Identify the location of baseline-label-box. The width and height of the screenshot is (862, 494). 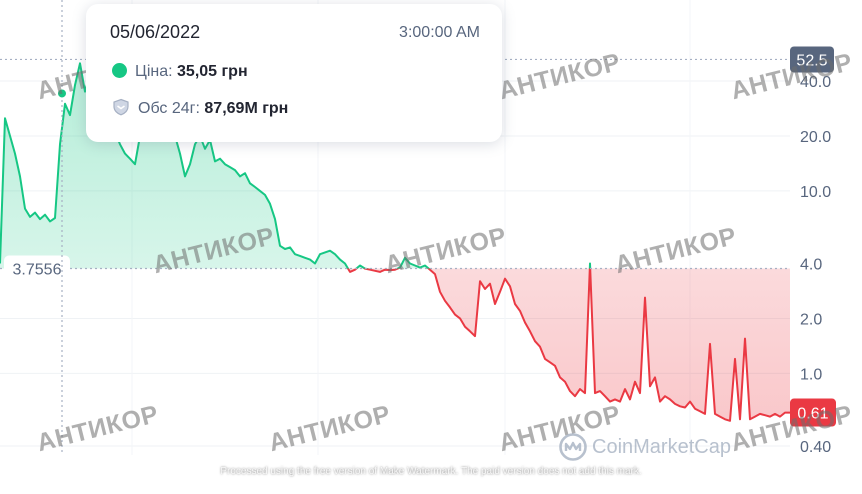
(37, 268).